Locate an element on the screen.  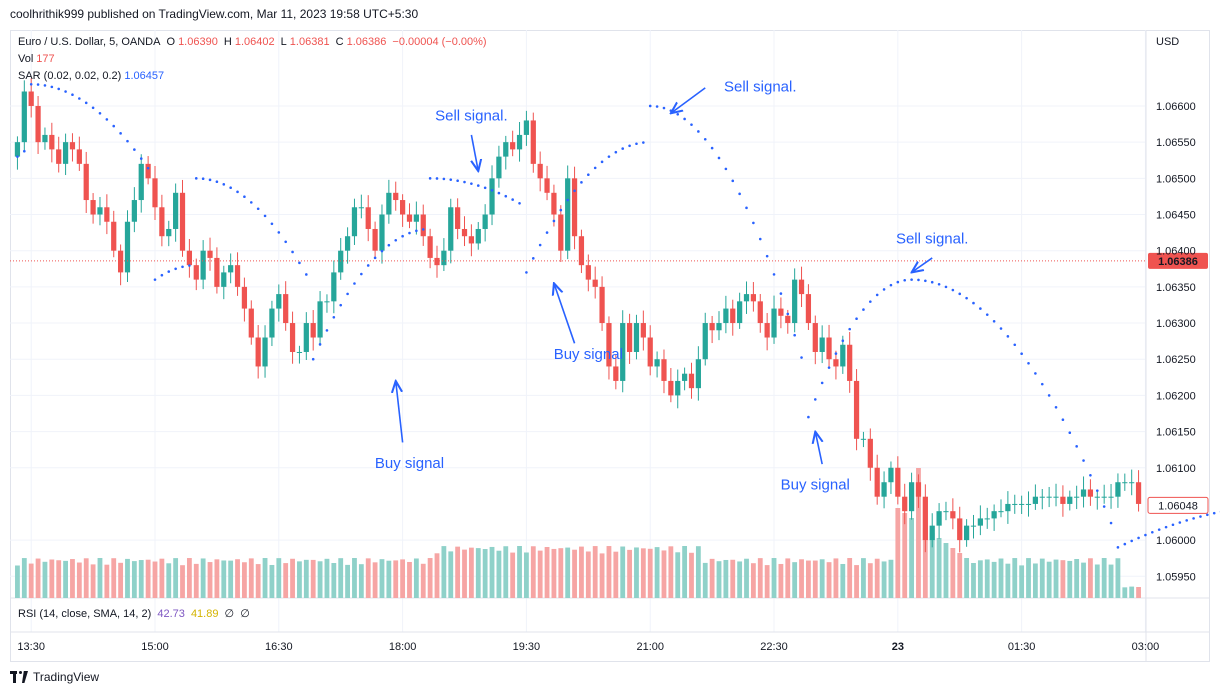
last-price-tag: 1.06386 is located at coordinates (1178, 260).